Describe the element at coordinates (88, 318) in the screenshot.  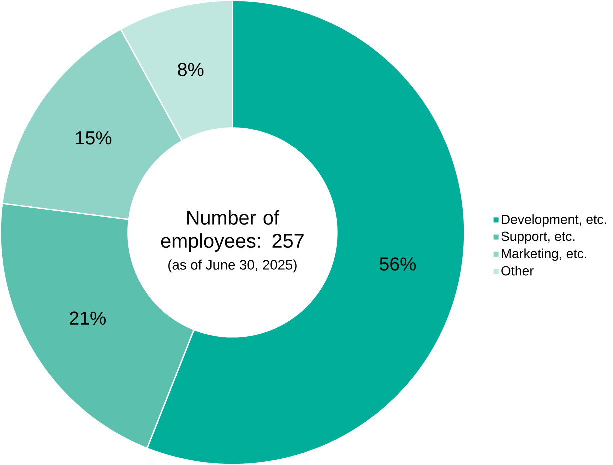
I see `data-label: 21%` at that location.